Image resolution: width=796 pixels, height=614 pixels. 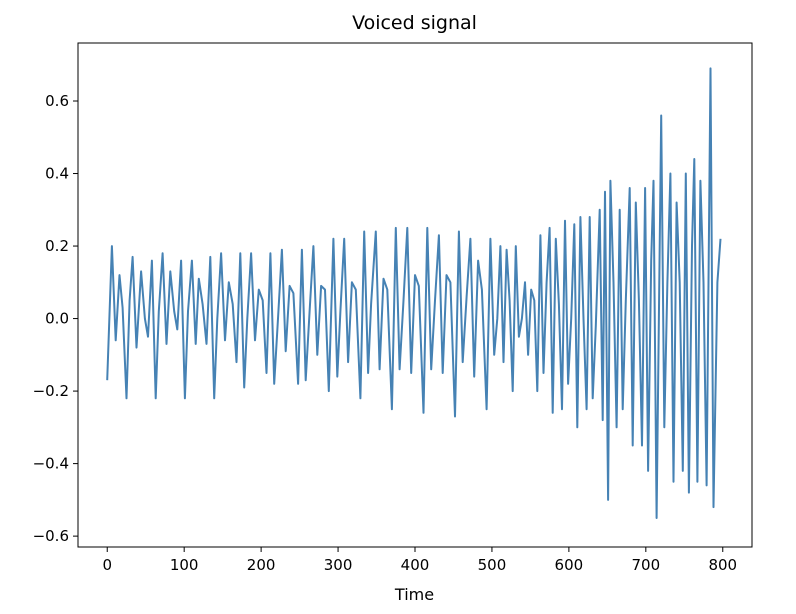 What do you see at coordinates (415, 565) in the screenshot?
I see `x-tick-label: 400` at bounding box center [415, 565].